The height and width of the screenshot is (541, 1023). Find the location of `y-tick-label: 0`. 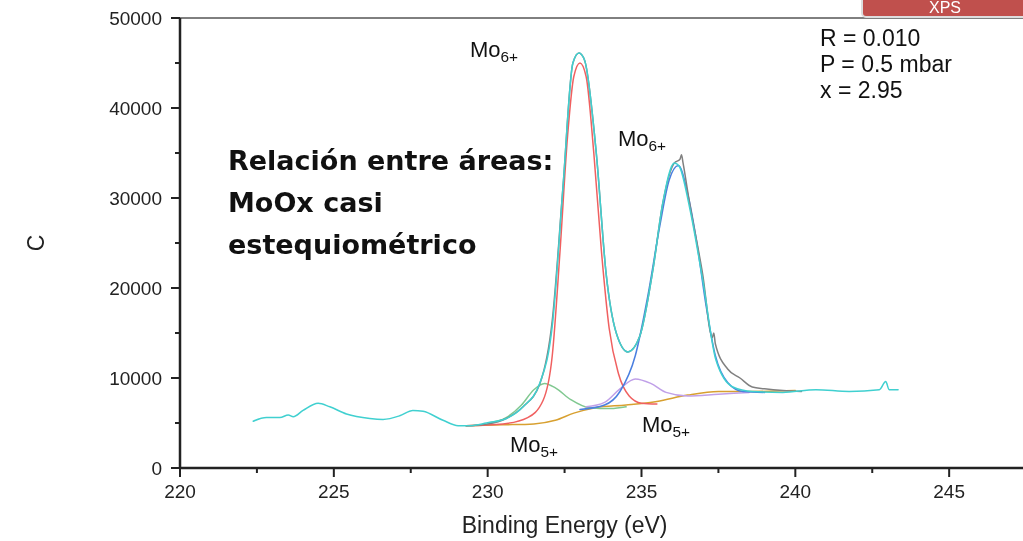

y-tick-label: 0 is located at coordinates (156, 468).